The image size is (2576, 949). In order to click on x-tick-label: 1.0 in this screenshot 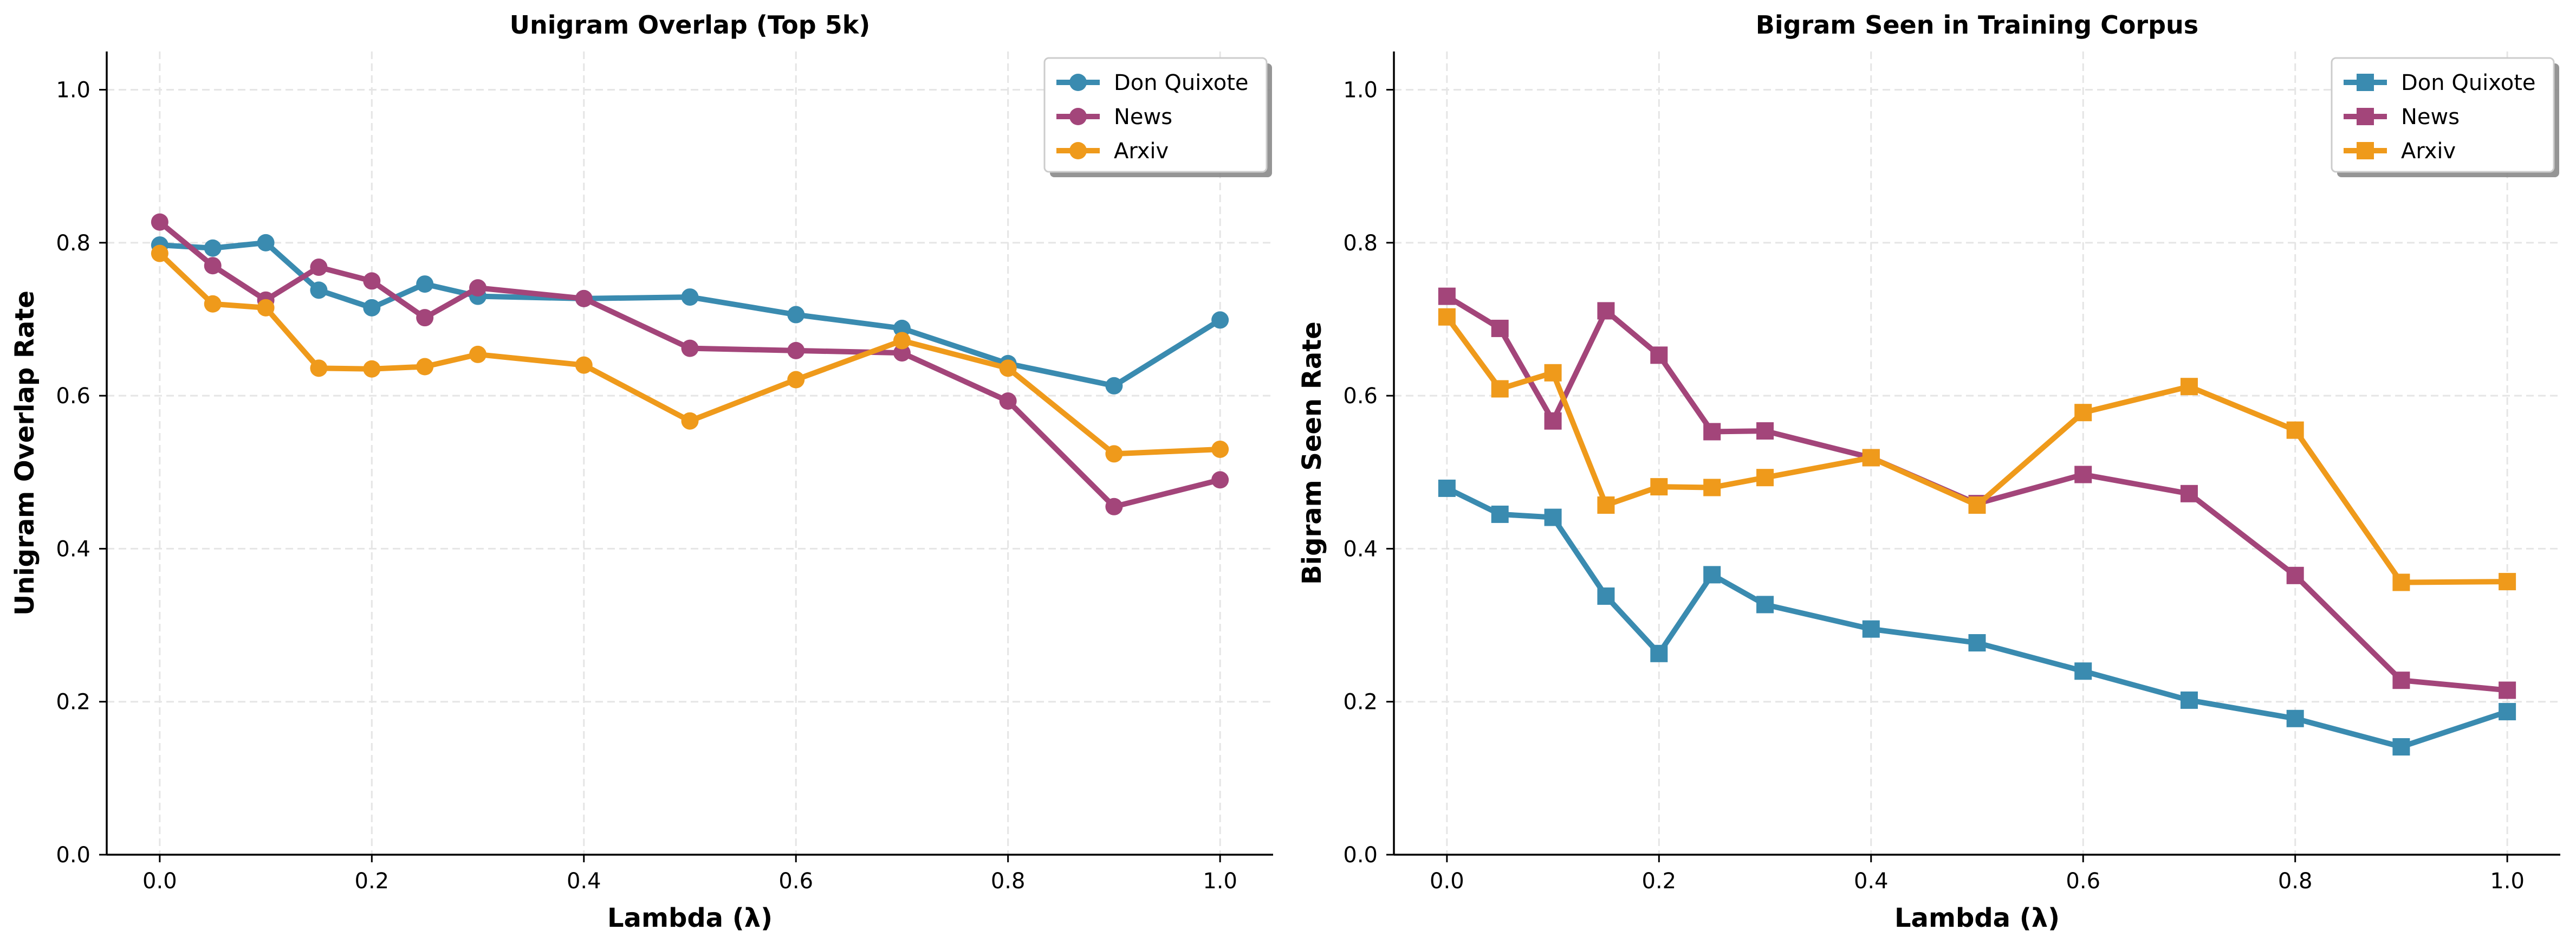, I will do `click(1220, 881)`.